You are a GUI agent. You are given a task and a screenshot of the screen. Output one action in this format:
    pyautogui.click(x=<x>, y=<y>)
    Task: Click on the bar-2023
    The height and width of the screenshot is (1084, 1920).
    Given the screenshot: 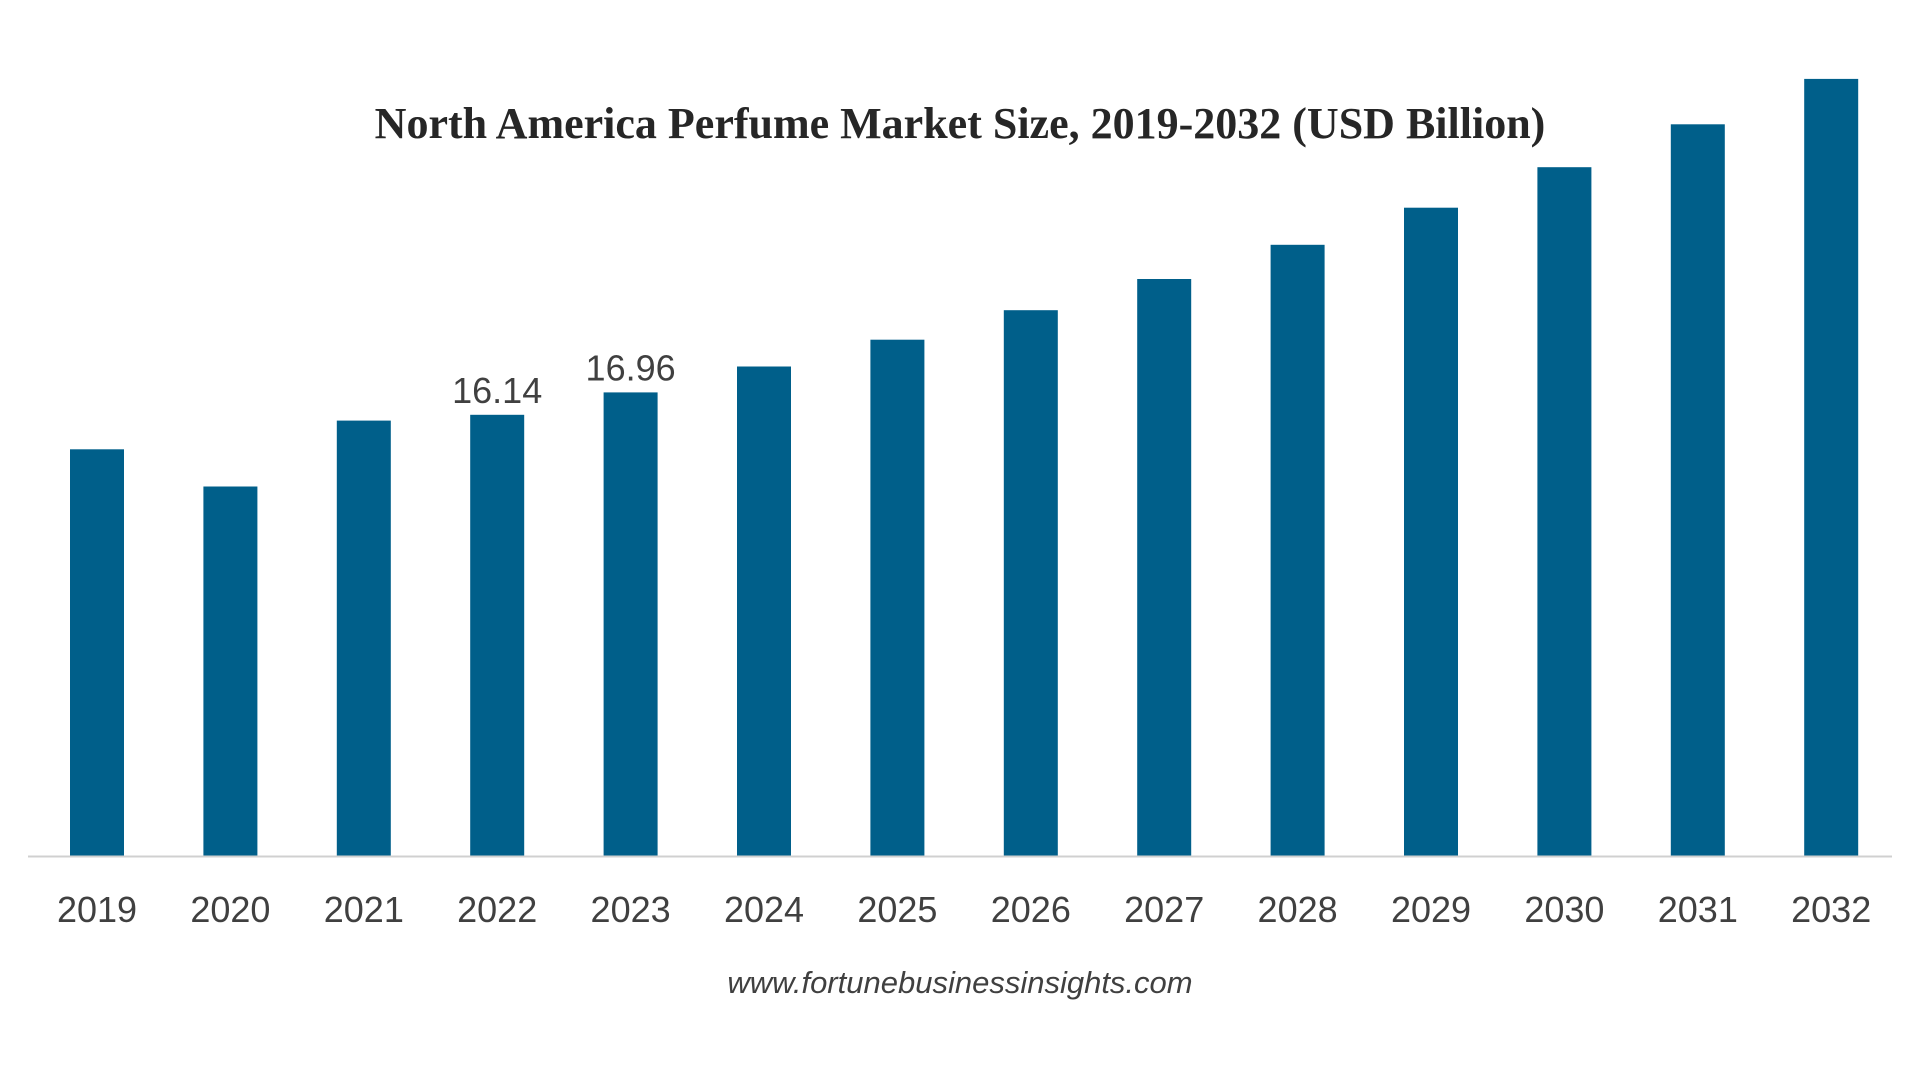 What is the action you would take?
    pyautogui.click(x=630, y=624)
    